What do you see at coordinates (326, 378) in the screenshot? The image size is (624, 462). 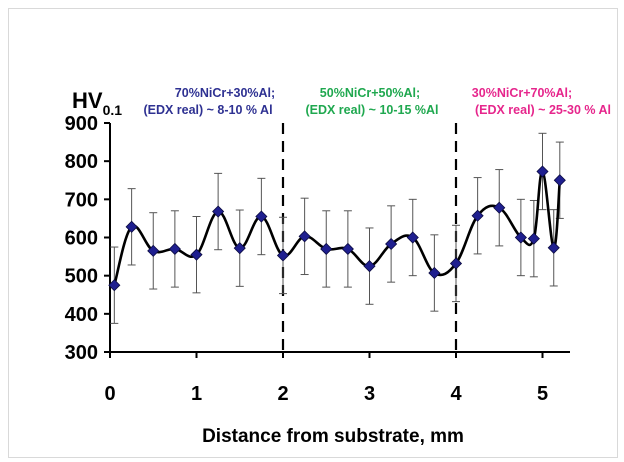 I see `x-ticks: 0 1 2 3 4 5` at bounding box center [326, 378].